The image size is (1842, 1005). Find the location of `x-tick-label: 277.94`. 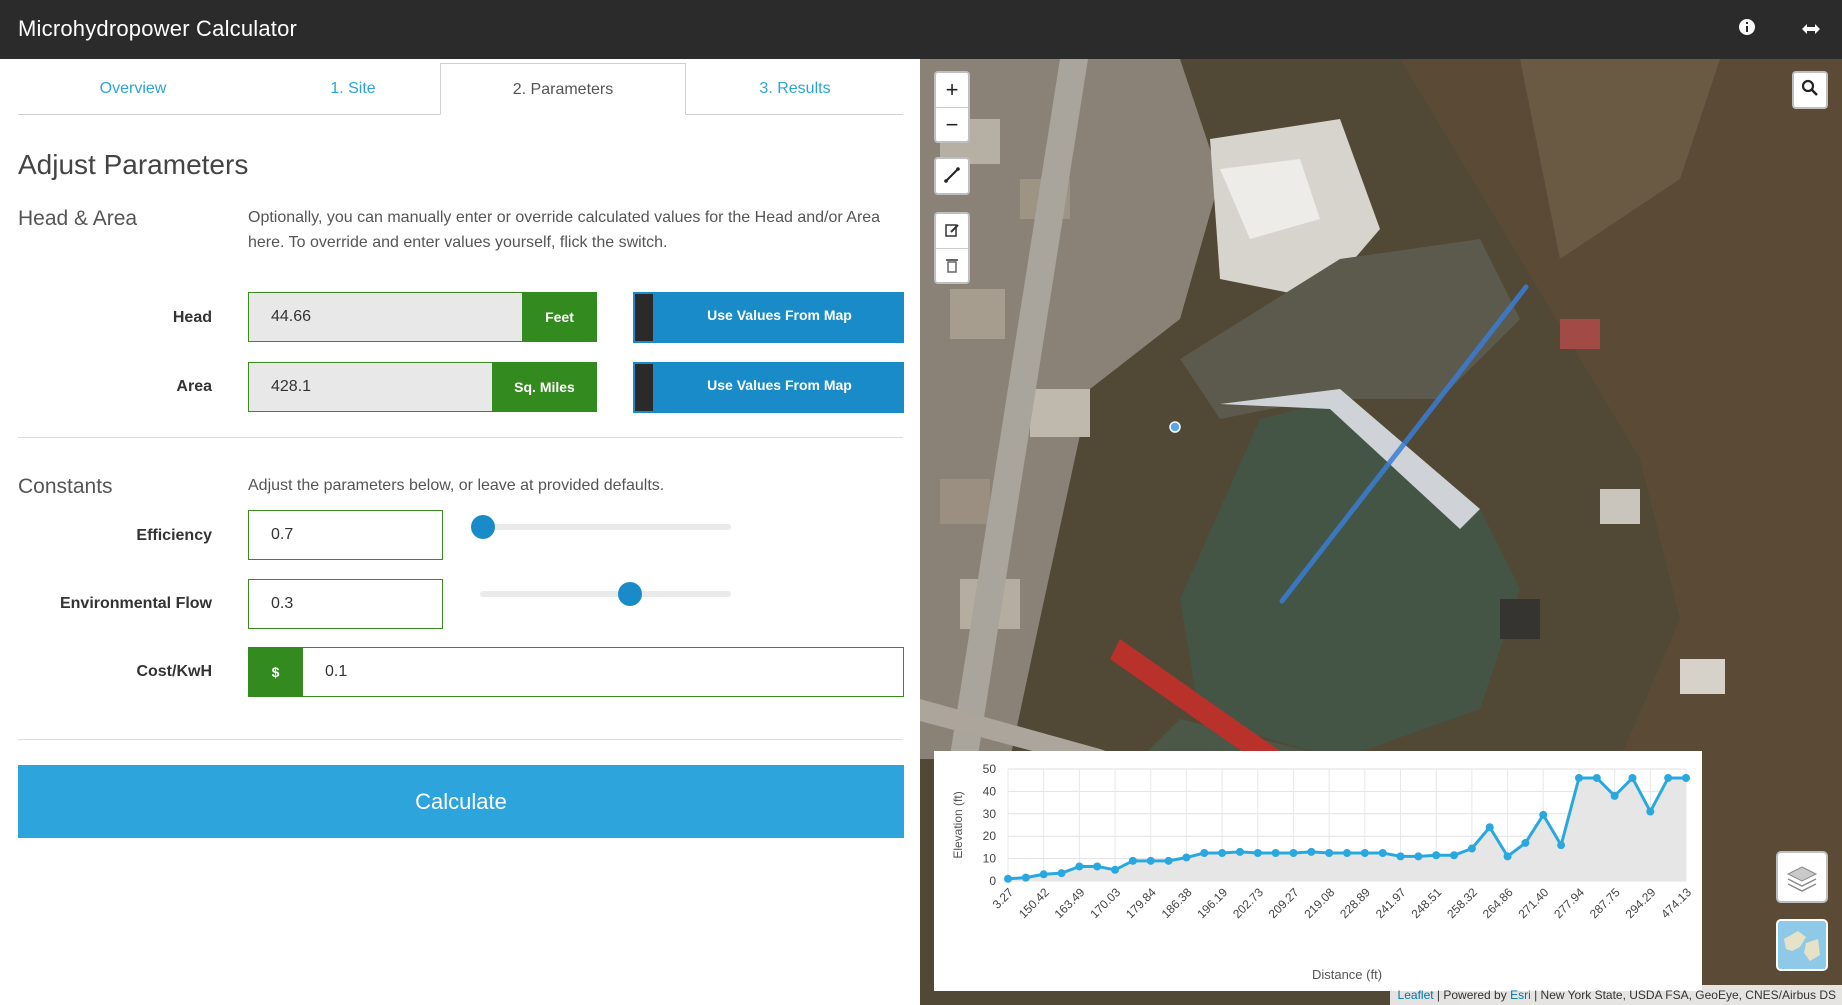

x-tick-label: 277.94 is located at coordinates (1569, 903).